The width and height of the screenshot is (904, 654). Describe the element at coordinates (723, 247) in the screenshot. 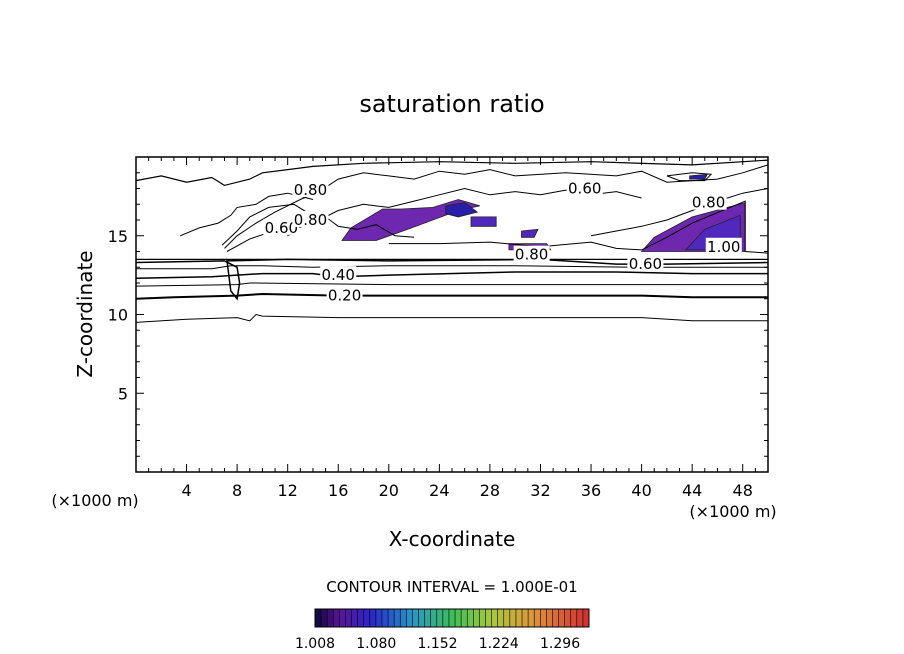

I see `contour-label: 1.00` at that location.